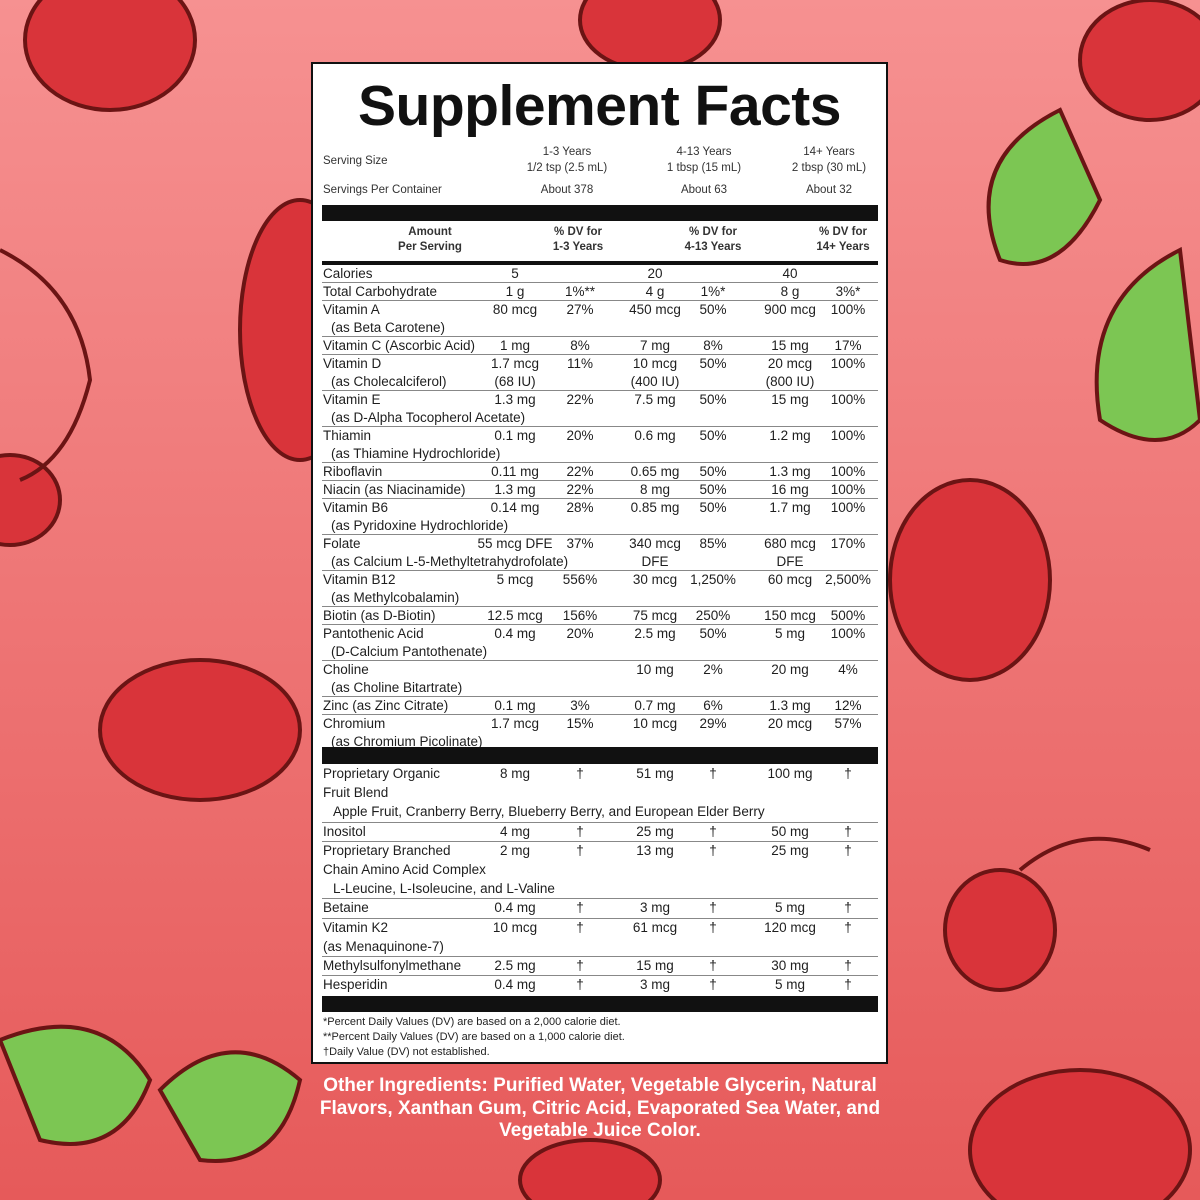 This screenshot has height=1200, width=1200. I want to click on cell: 20 mg, so click(790, 669).